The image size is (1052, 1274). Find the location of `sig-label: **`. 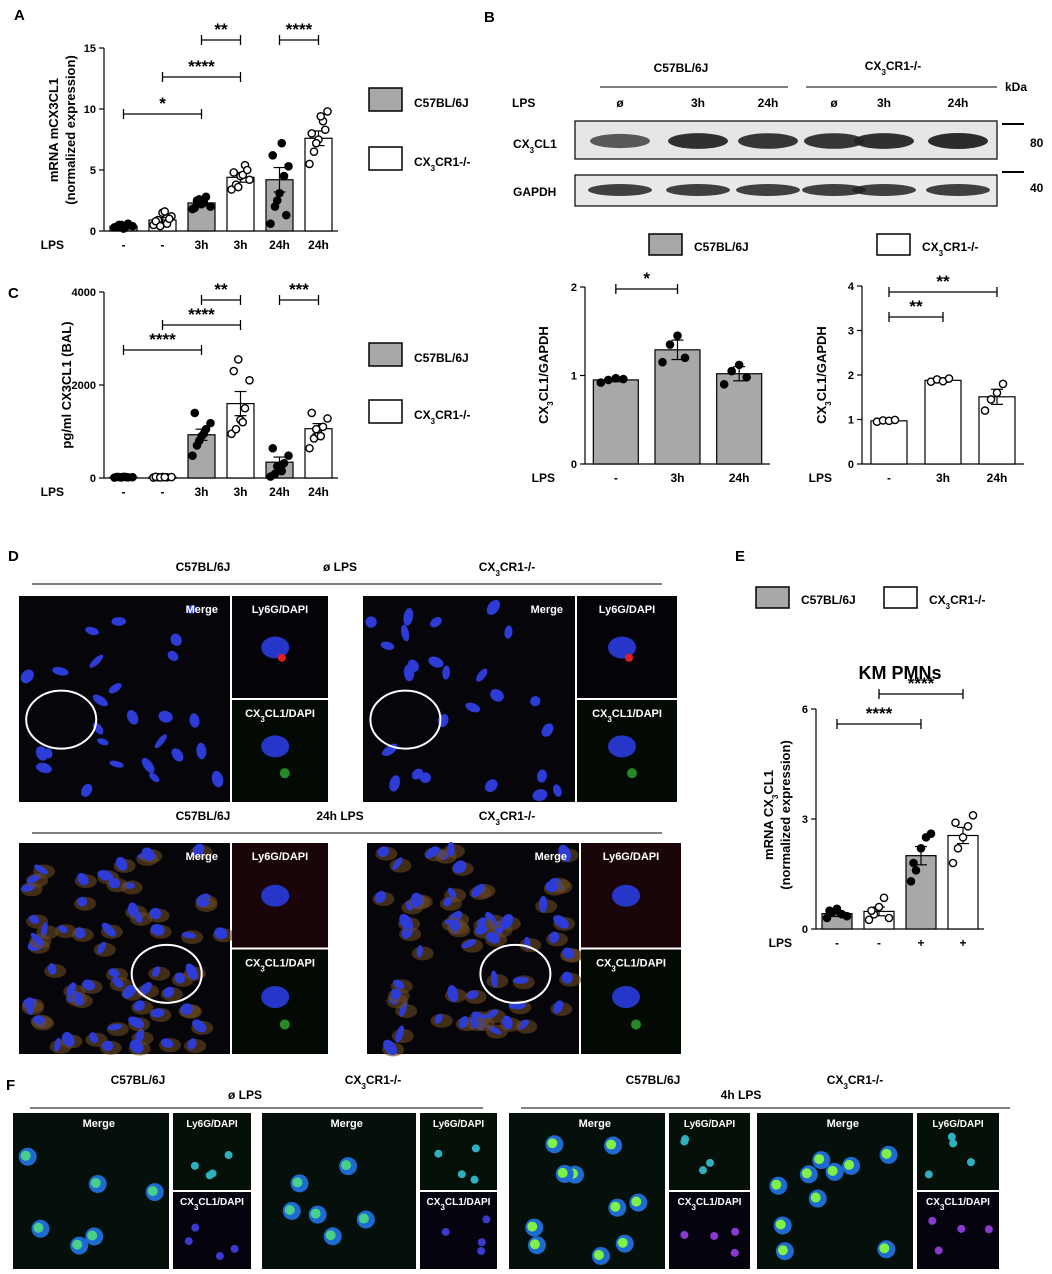

sig-label: ** is located at coordinates (943, 281).